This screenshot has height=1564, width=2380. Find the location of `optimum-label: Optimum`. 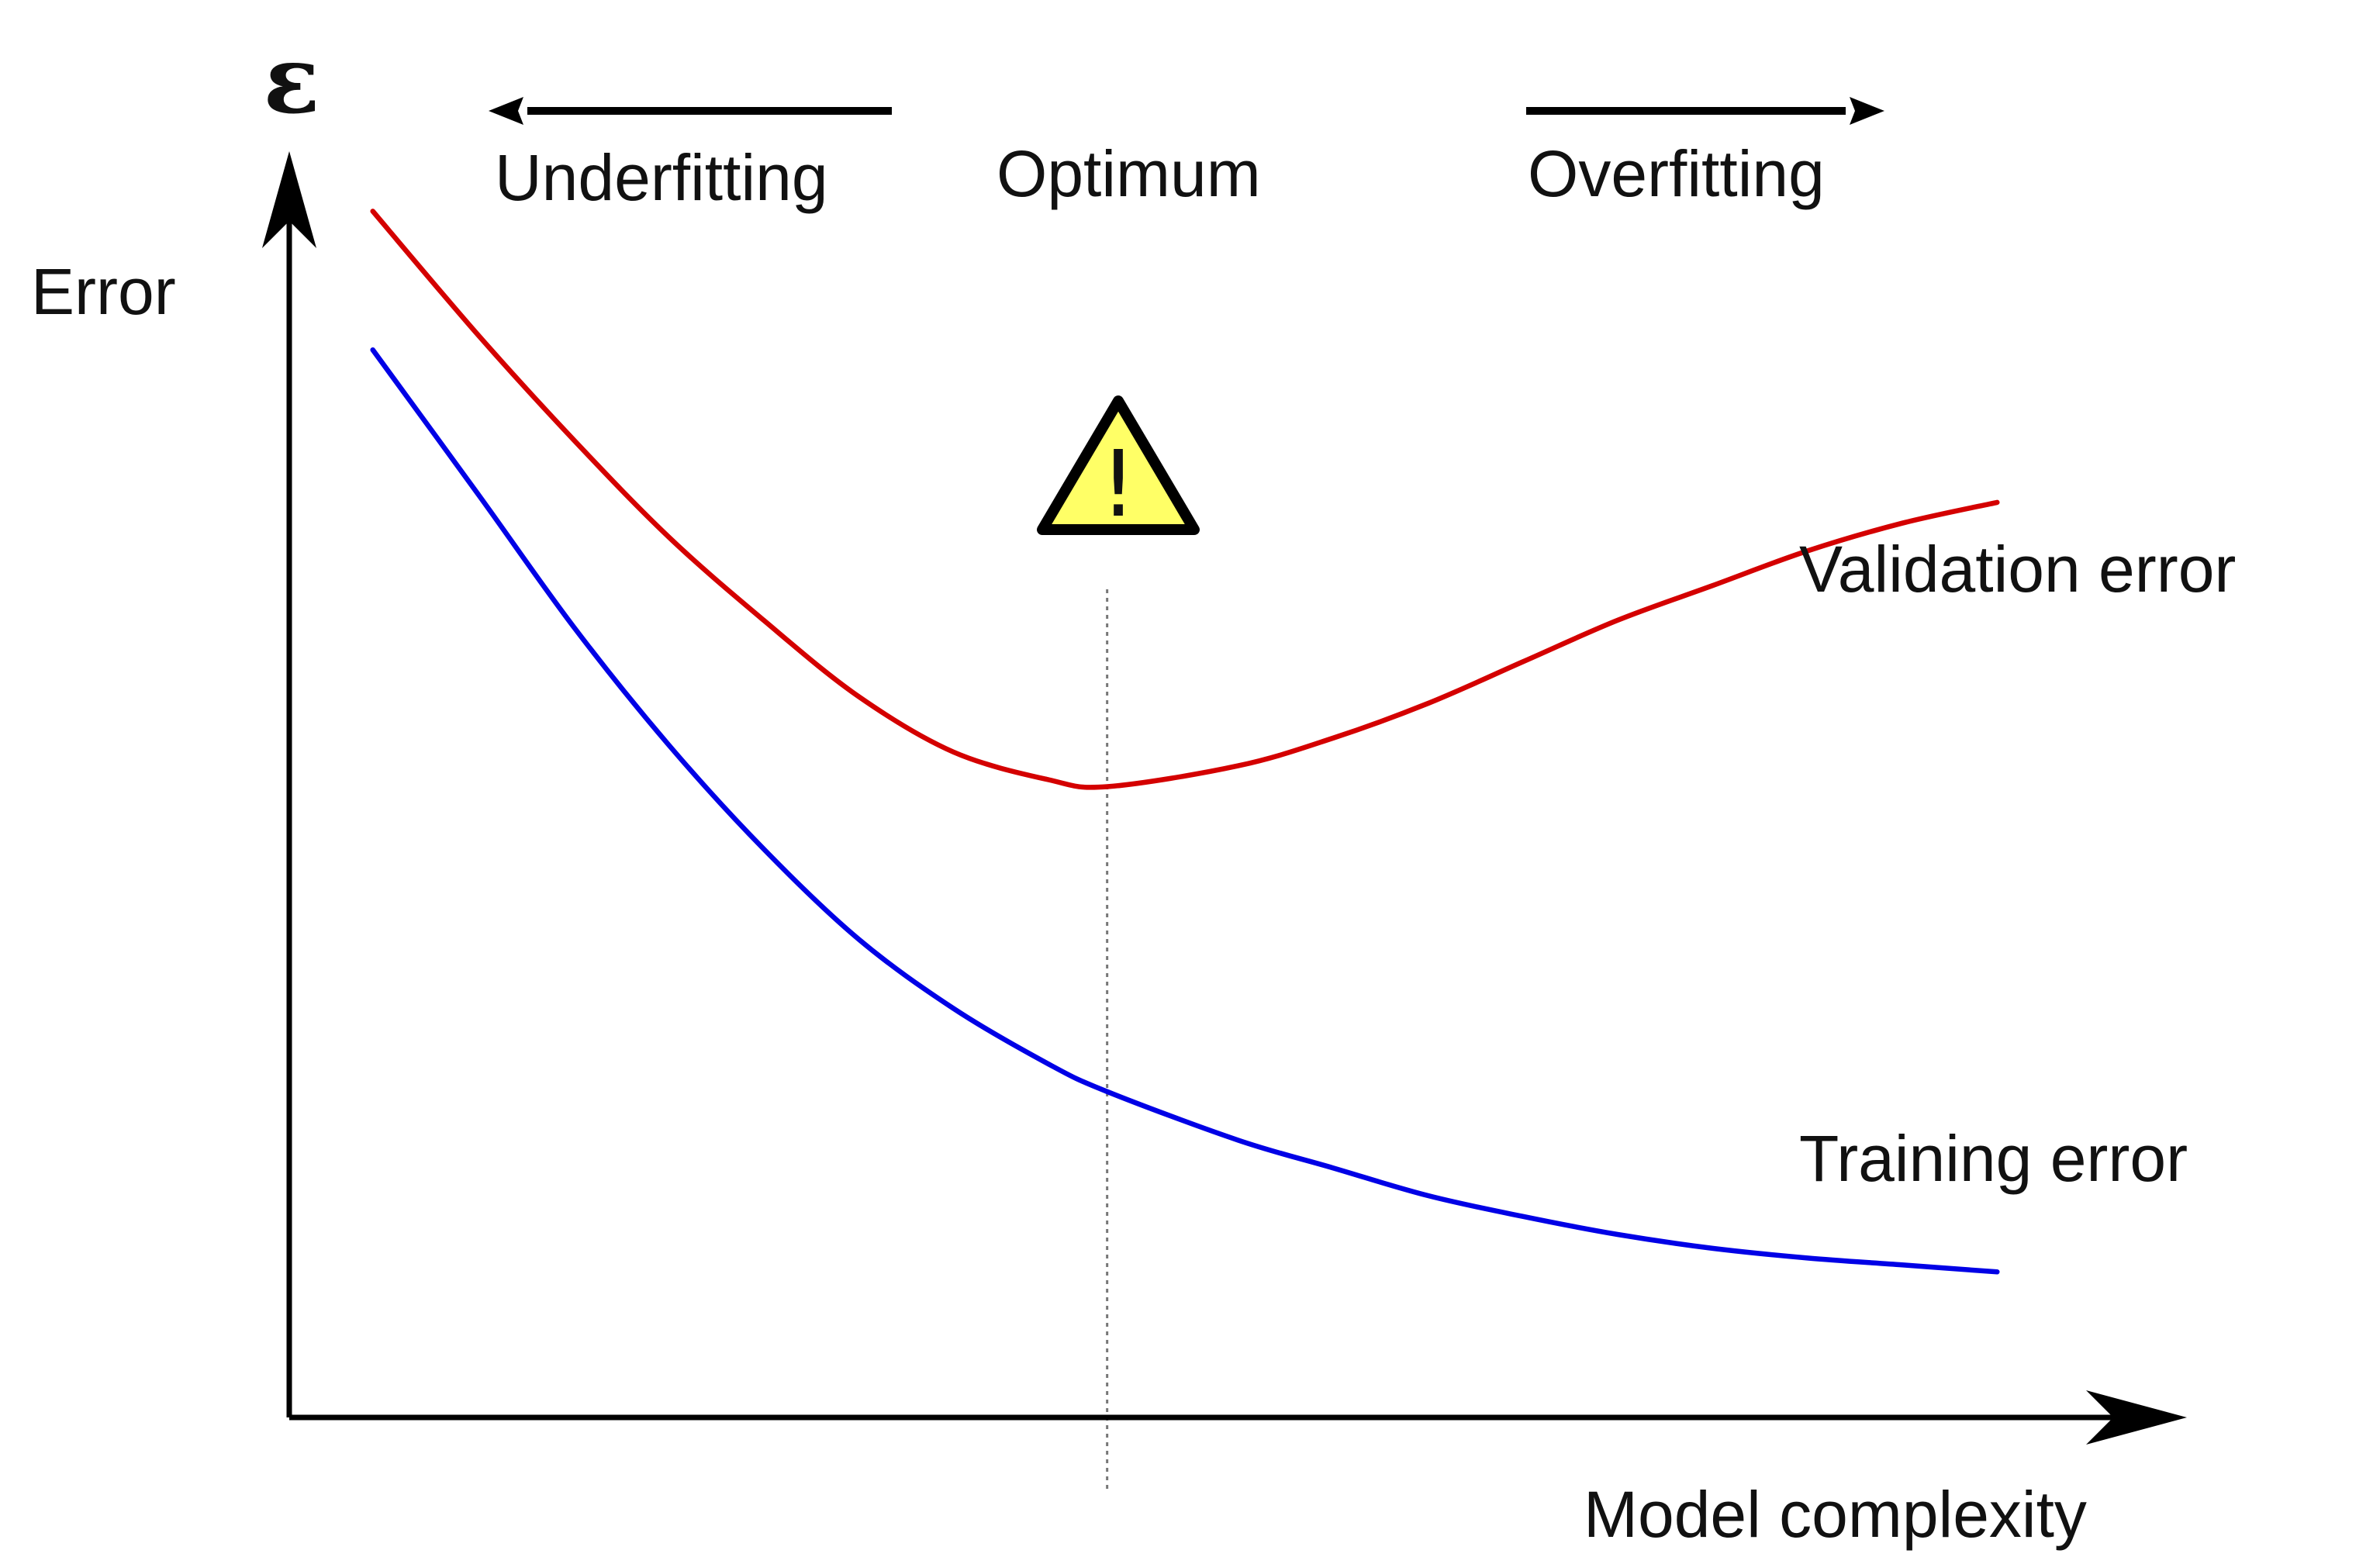

optimum-label: Optimum is located at coordinates (1129, 173).